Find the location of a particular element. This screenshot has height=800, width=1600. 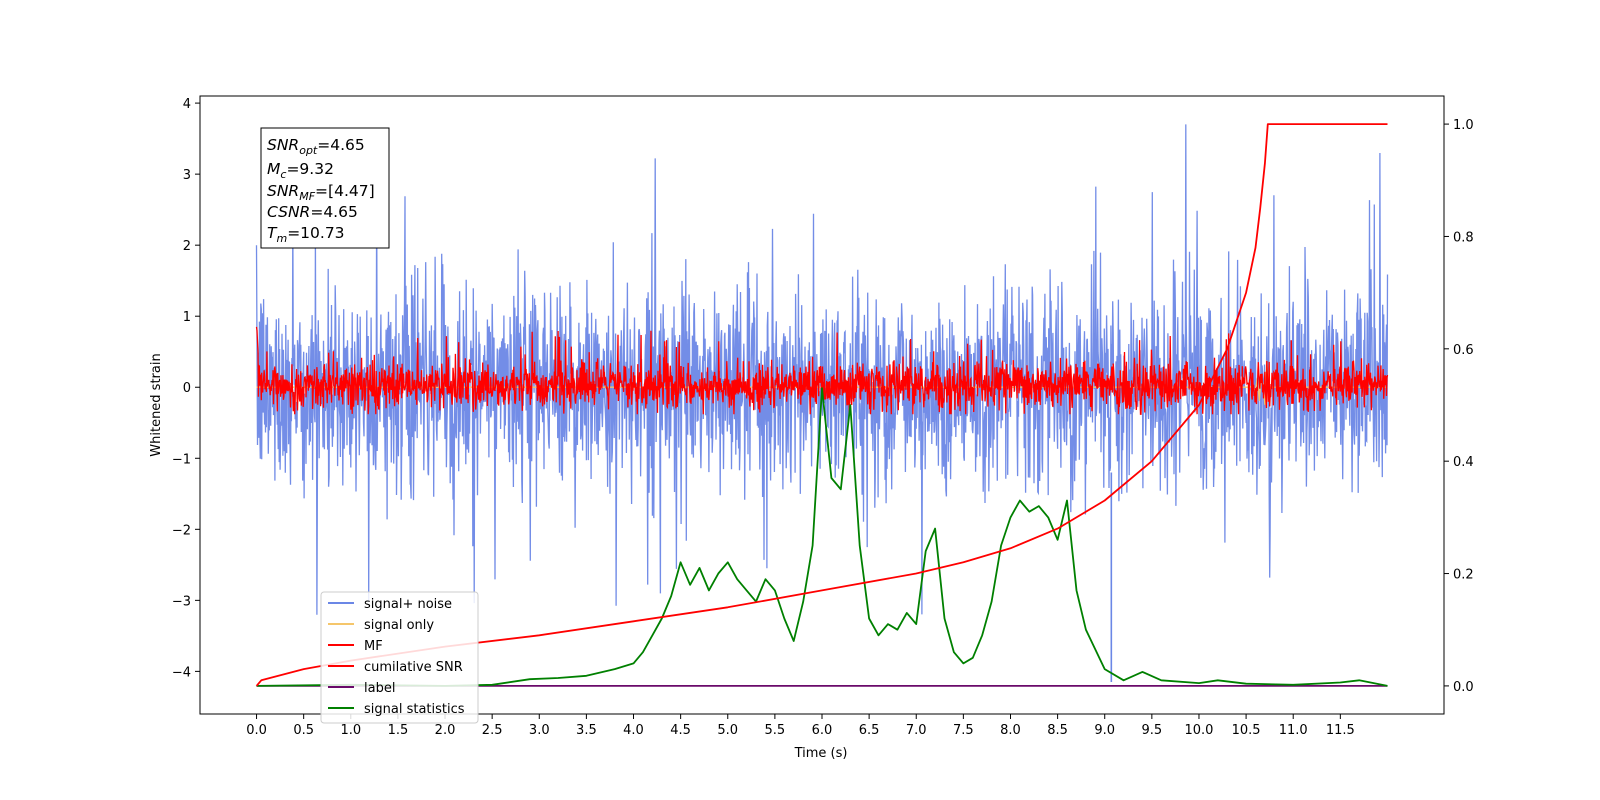

y-tick-label: −2 is located at coordinates (181, 530).